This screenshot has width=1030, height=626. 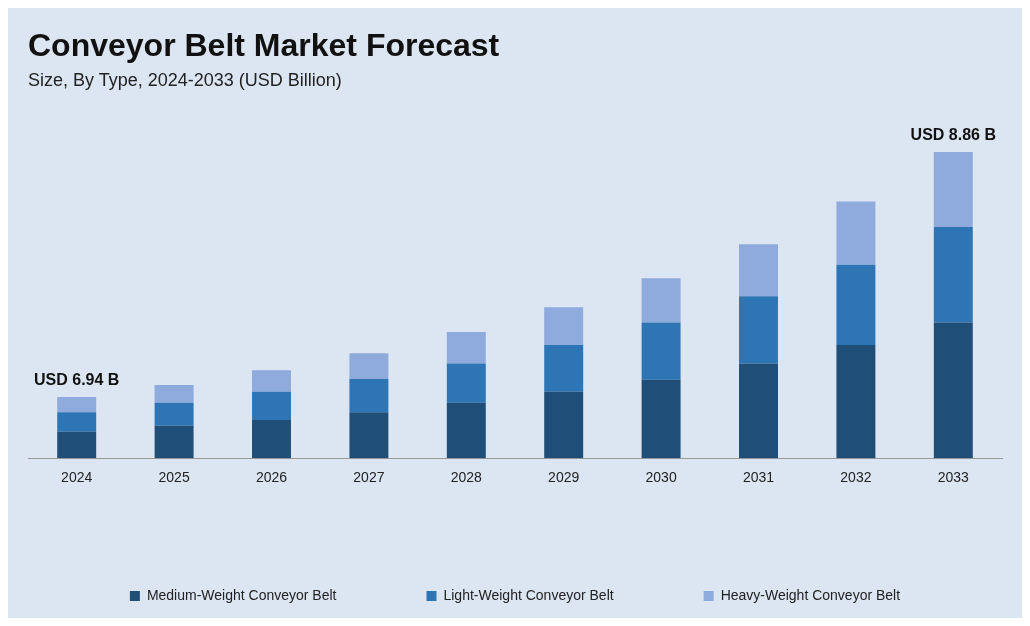 What do you see at coordinates (810, 594) in the screenshot?
I see `legend-label: Heavy-Weight Conveyor Belt` at bounding box center [810, 594].